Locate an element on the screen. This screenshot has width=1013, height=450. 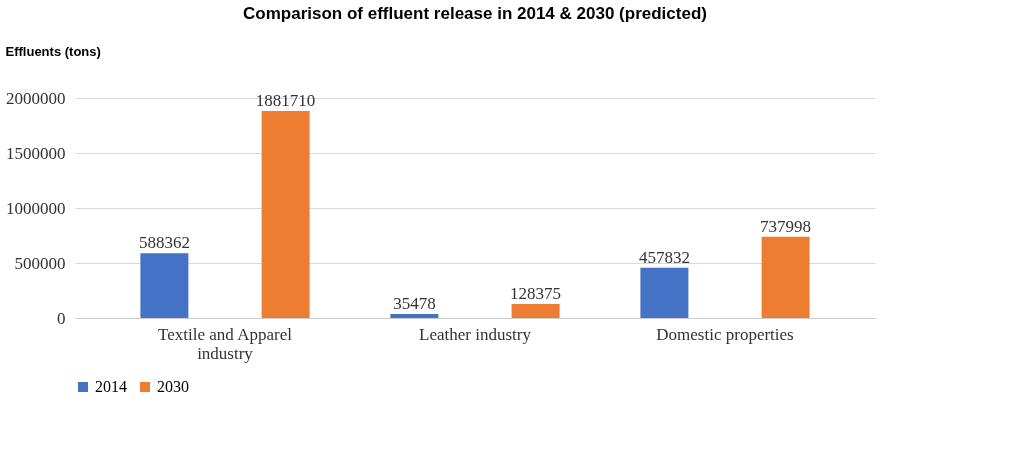
y-tick-label: 1000000 is located at coordinates (36, 208).